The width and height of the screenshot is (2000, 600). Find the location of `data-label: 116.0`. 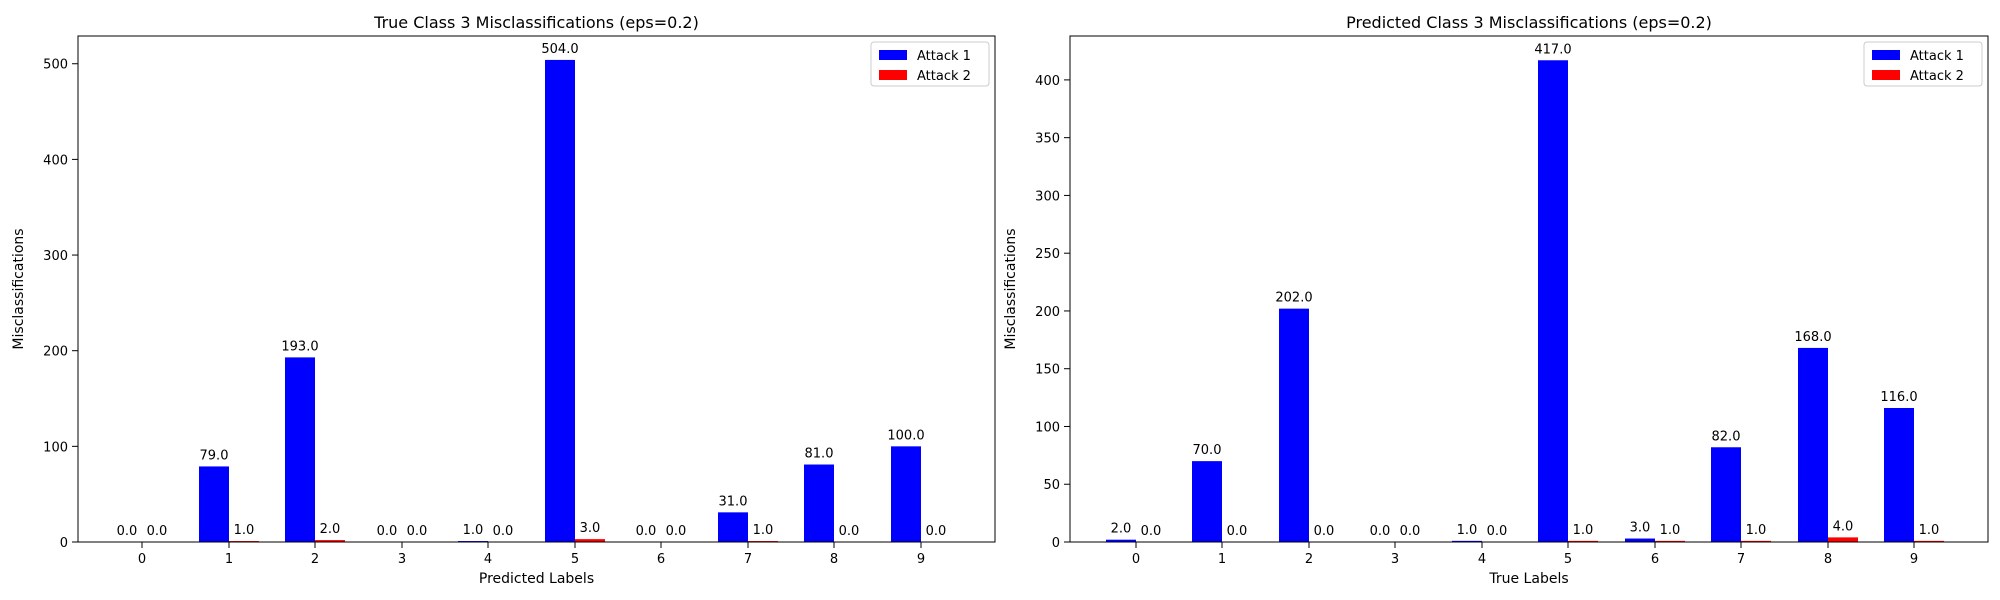

data-label: 116.0 is located at coordinates (1898, 397).